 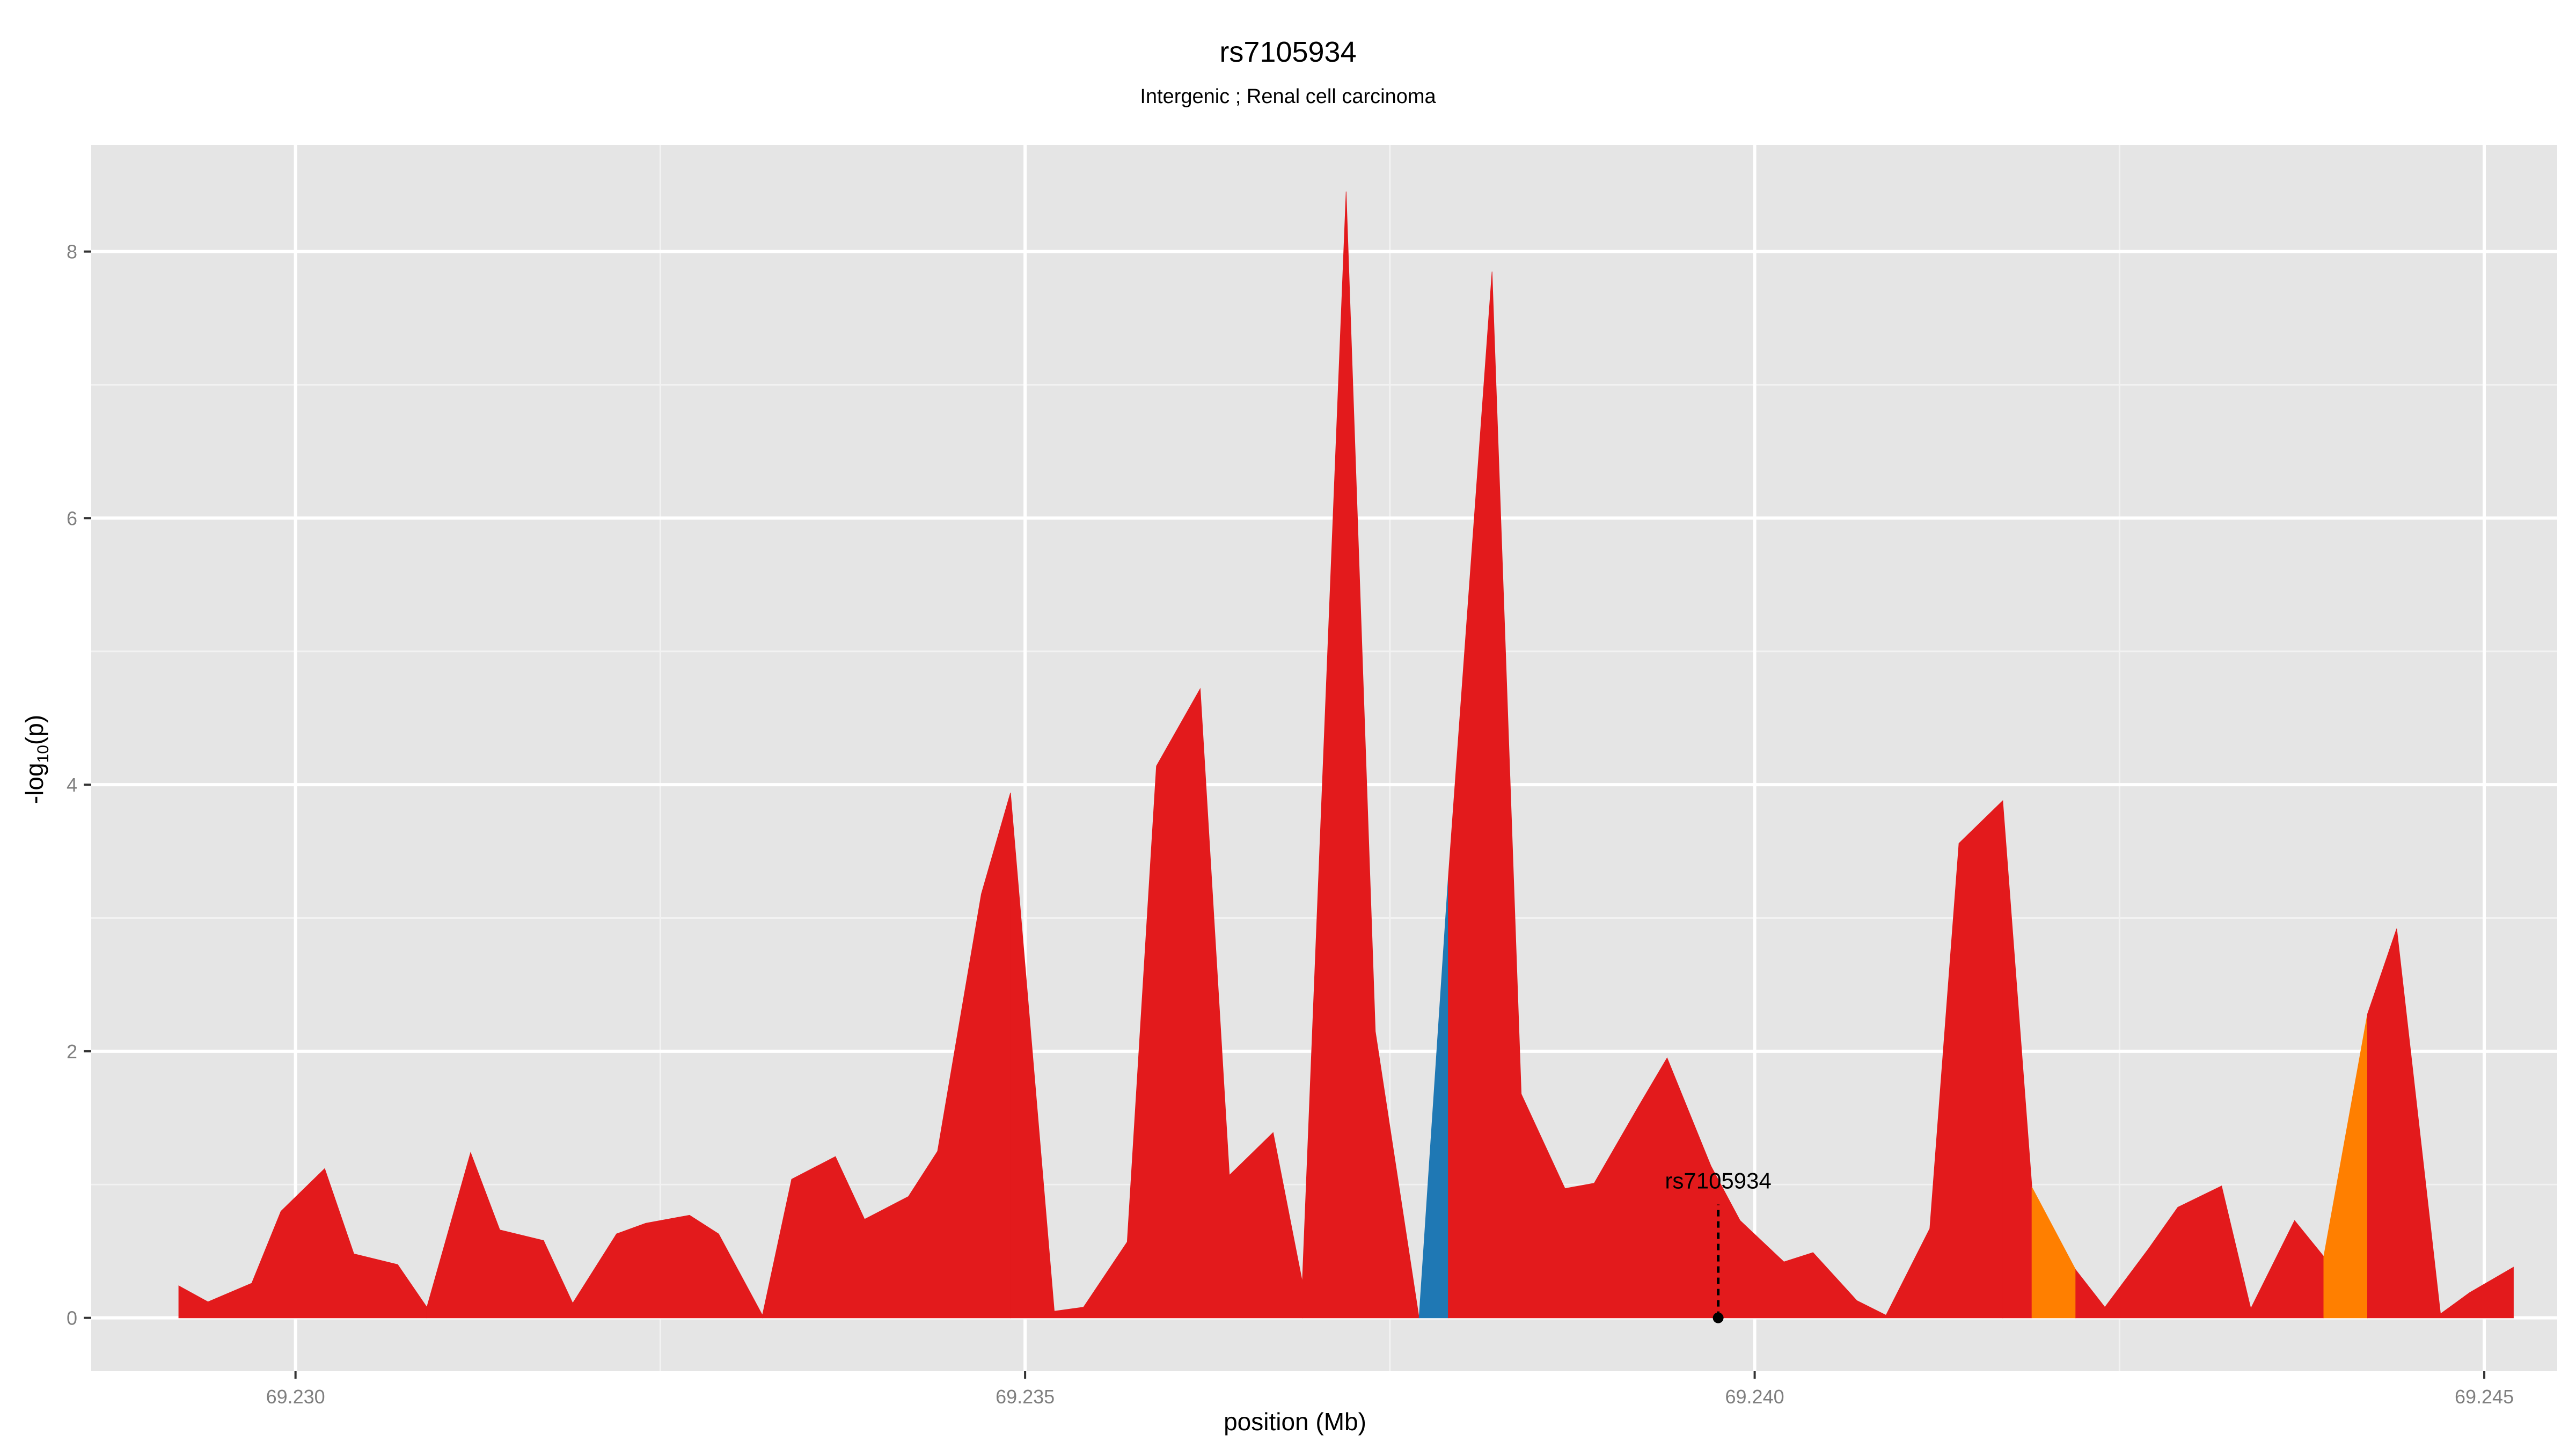 What do you see at coordinates (72, 785) in the screenshot?
I see `y-tick-label: 4` at bounding box center [72, 785].